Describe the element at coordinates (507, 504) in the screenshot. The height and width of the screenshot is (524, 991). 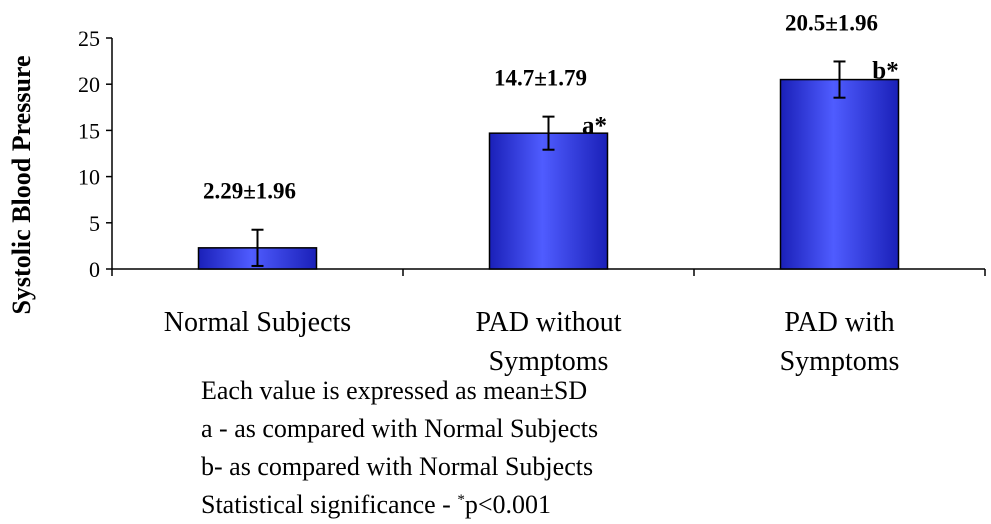
I see `footnote-significance-value: p<0.001` at that location.